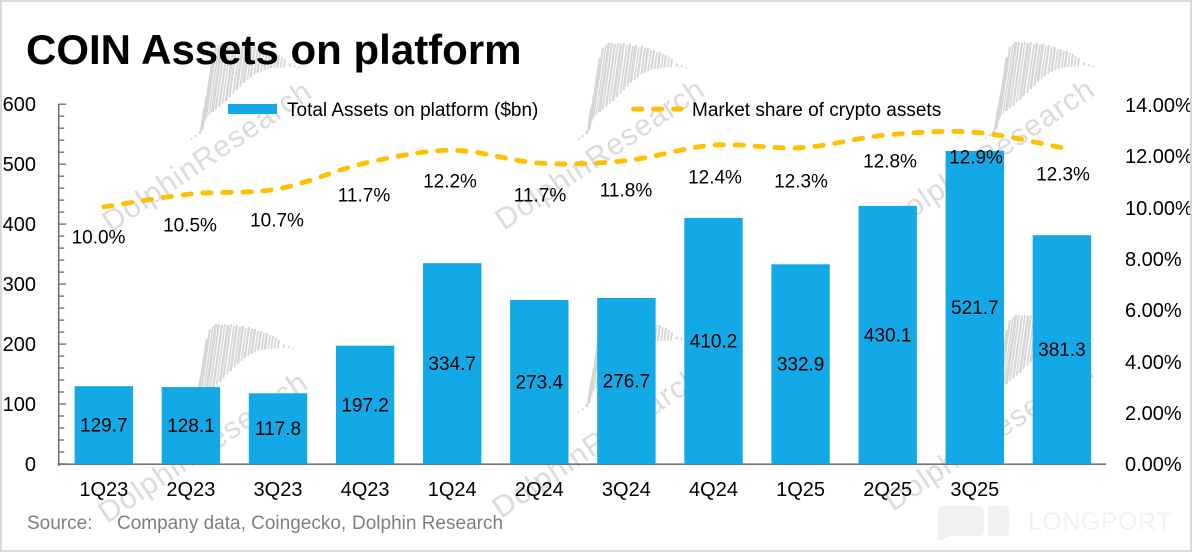 The width and height of the screenshot is (1192, 552). Describe the element at coordinates (59, 523) in the screenshot. I see `svg-text: Source:` at that location.